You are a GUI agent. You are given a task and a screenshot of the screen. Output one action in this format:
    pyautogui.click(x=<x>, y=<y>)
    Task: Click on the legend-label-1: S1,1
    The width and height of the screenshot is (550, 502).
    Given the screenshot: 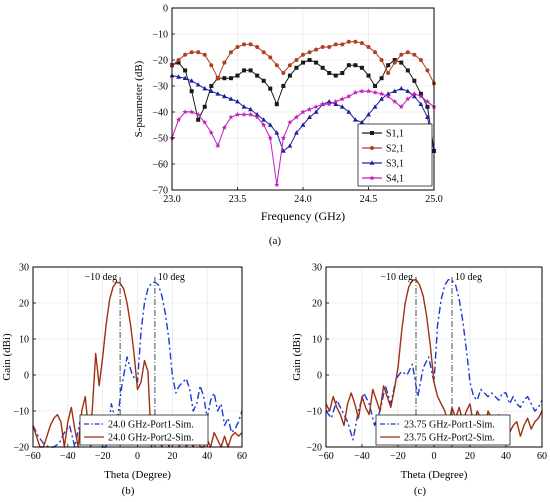 What is the action you would take?
    pyautogui.click(x=395, y=134)
    